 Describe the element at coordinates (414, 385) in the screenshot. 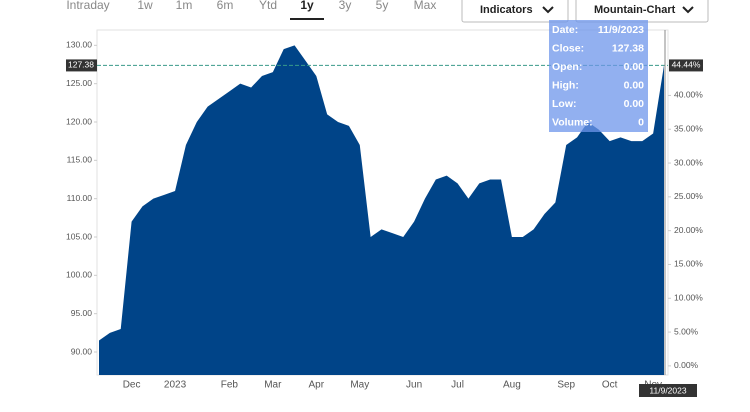

I see `x-tick-label: Jun` at that location.